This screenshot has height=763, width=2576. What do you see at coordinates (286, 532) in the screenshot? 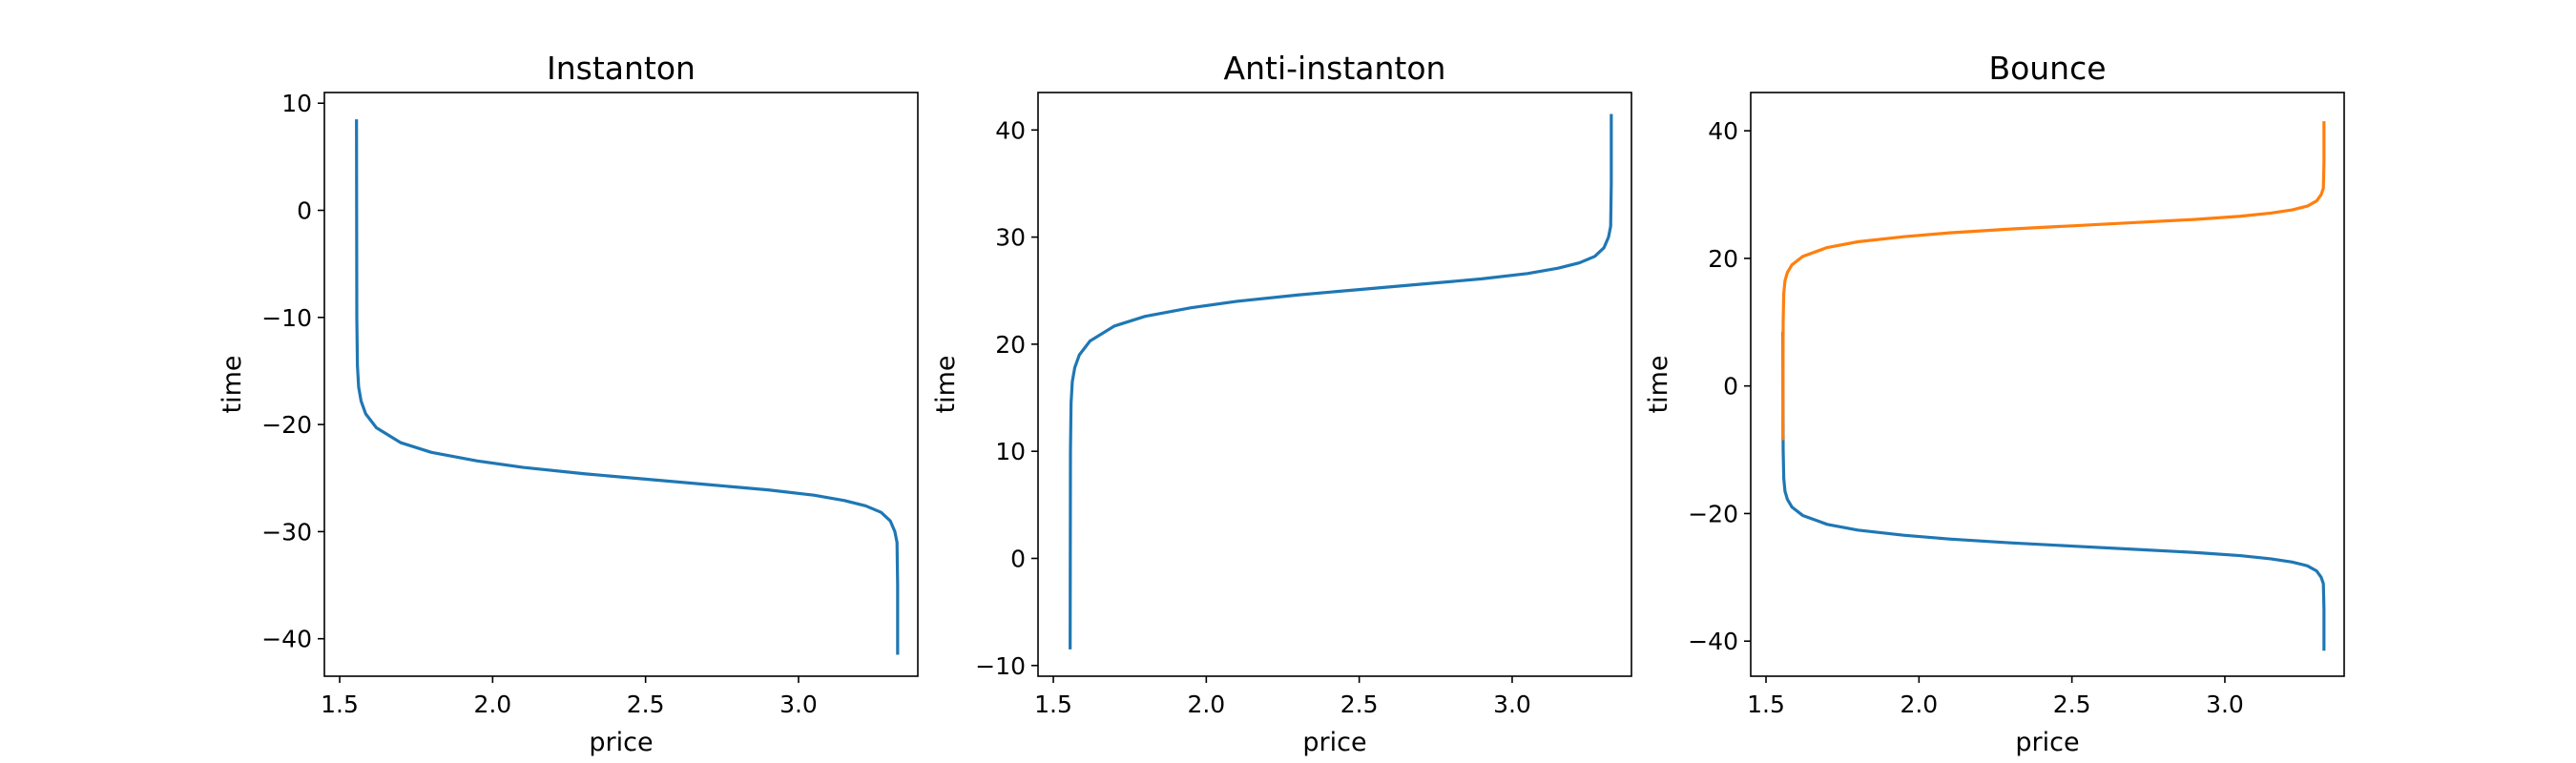
I see `y-tick-label: −30` at bounding box center [286, 532].